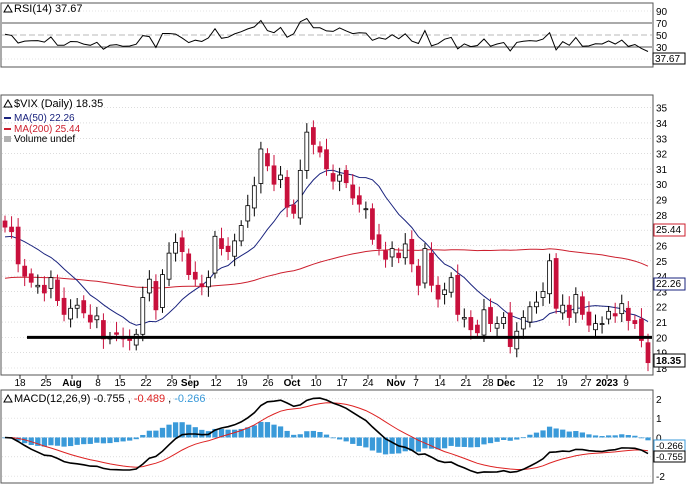 Image resolution: width=692 pixels, height=487 pixels. What do you see at coordinates (326, 268) in the screenshot?
I see `ma200-line` at bounding box center [326, 268].